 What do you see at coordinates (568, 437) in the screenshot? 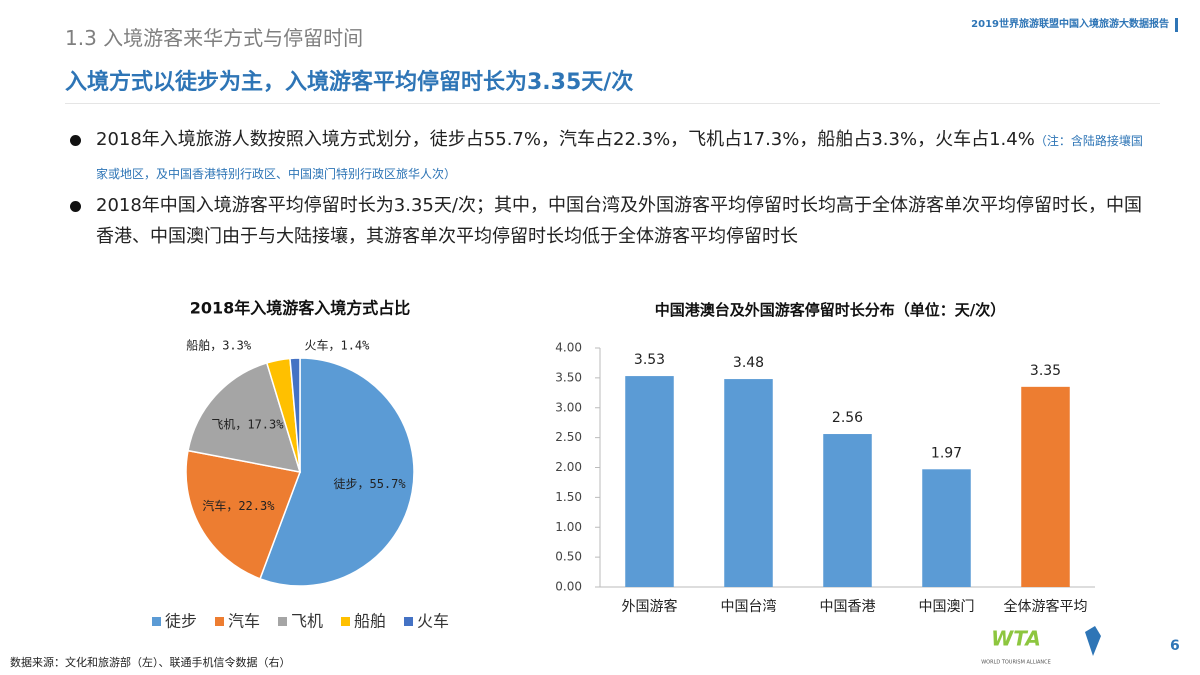
I see `y-tick-label: 2.50` at bounding box center [568, 437].